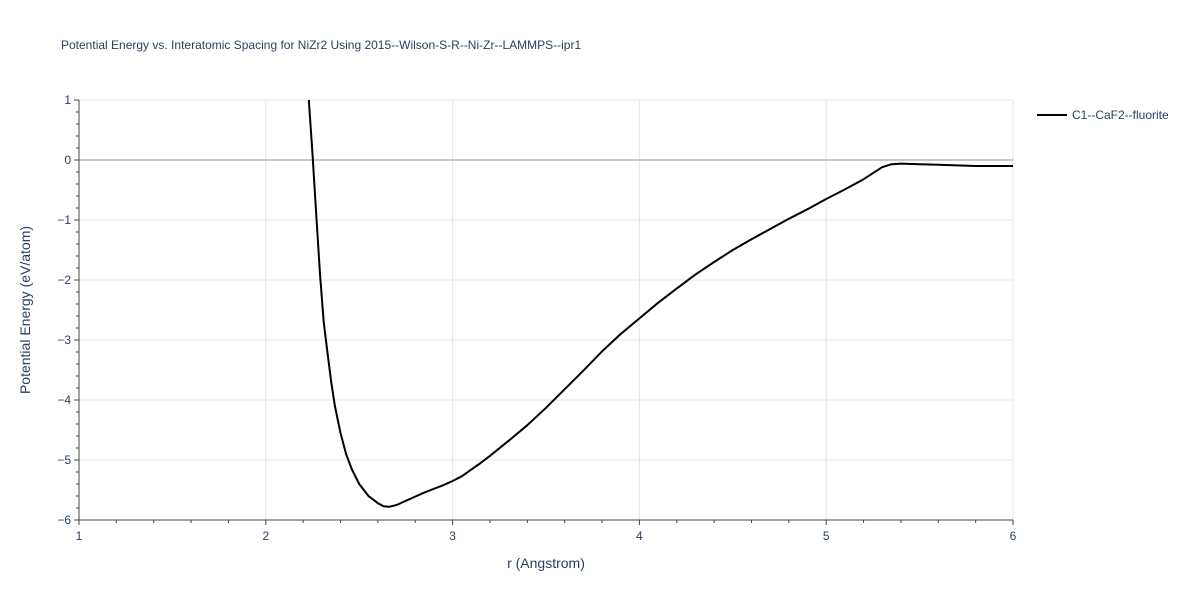 This screenshot has height=600, width=1200. I want to click on y-tick-label: 0, so click(67, 160).